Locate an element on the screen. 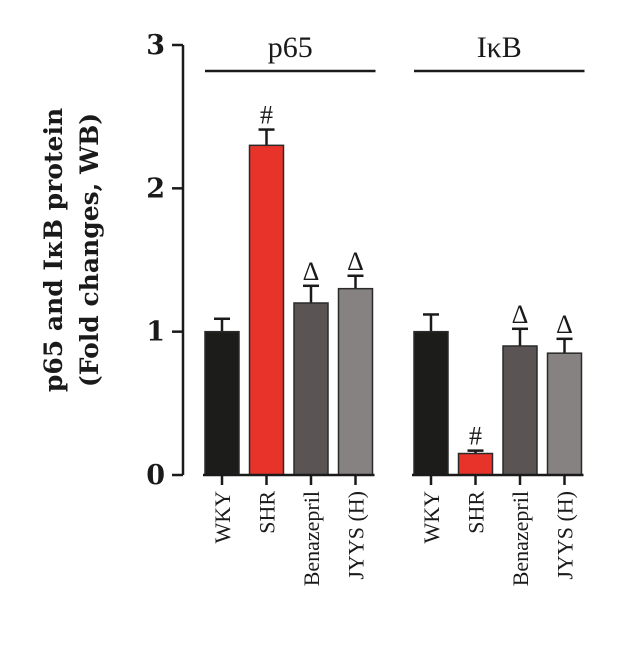 The image size is (633, 660). group-label: IκB is located at coordinates (499, 47).